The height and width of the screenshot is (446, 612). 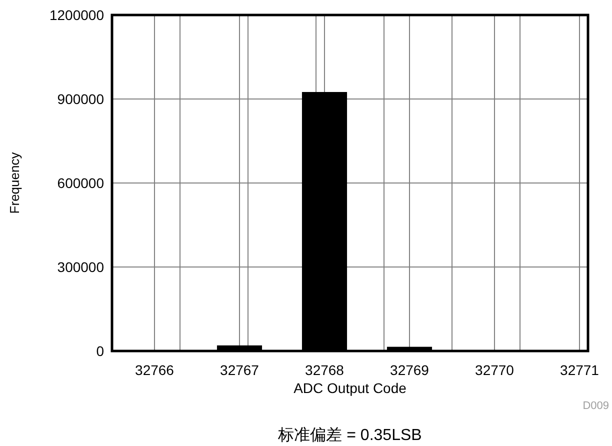 What do you see at coordinates (100, 351) in the screenshot?
I see `y-tick-label: 0` at bounding box center [100, 351].